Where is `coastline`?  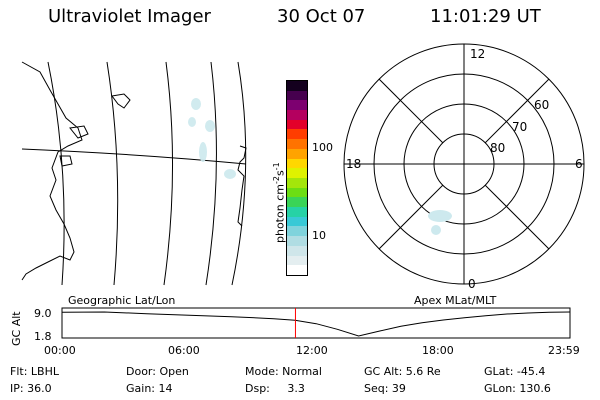 coastline is located at coordinates (52, 171).